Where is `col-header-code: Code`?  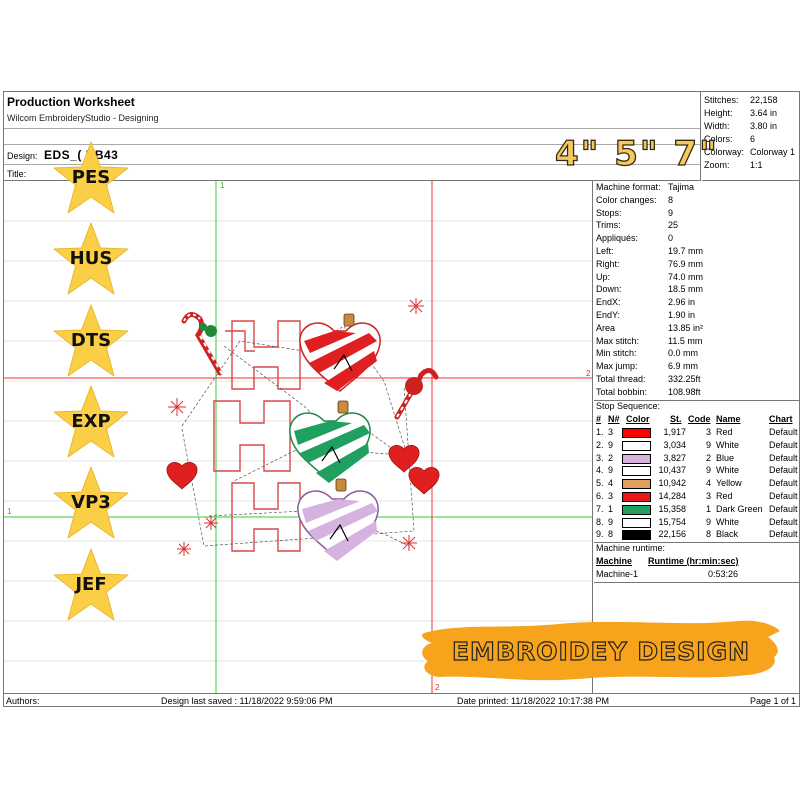
col-header-code: Code is located at coordinates (699, 419).